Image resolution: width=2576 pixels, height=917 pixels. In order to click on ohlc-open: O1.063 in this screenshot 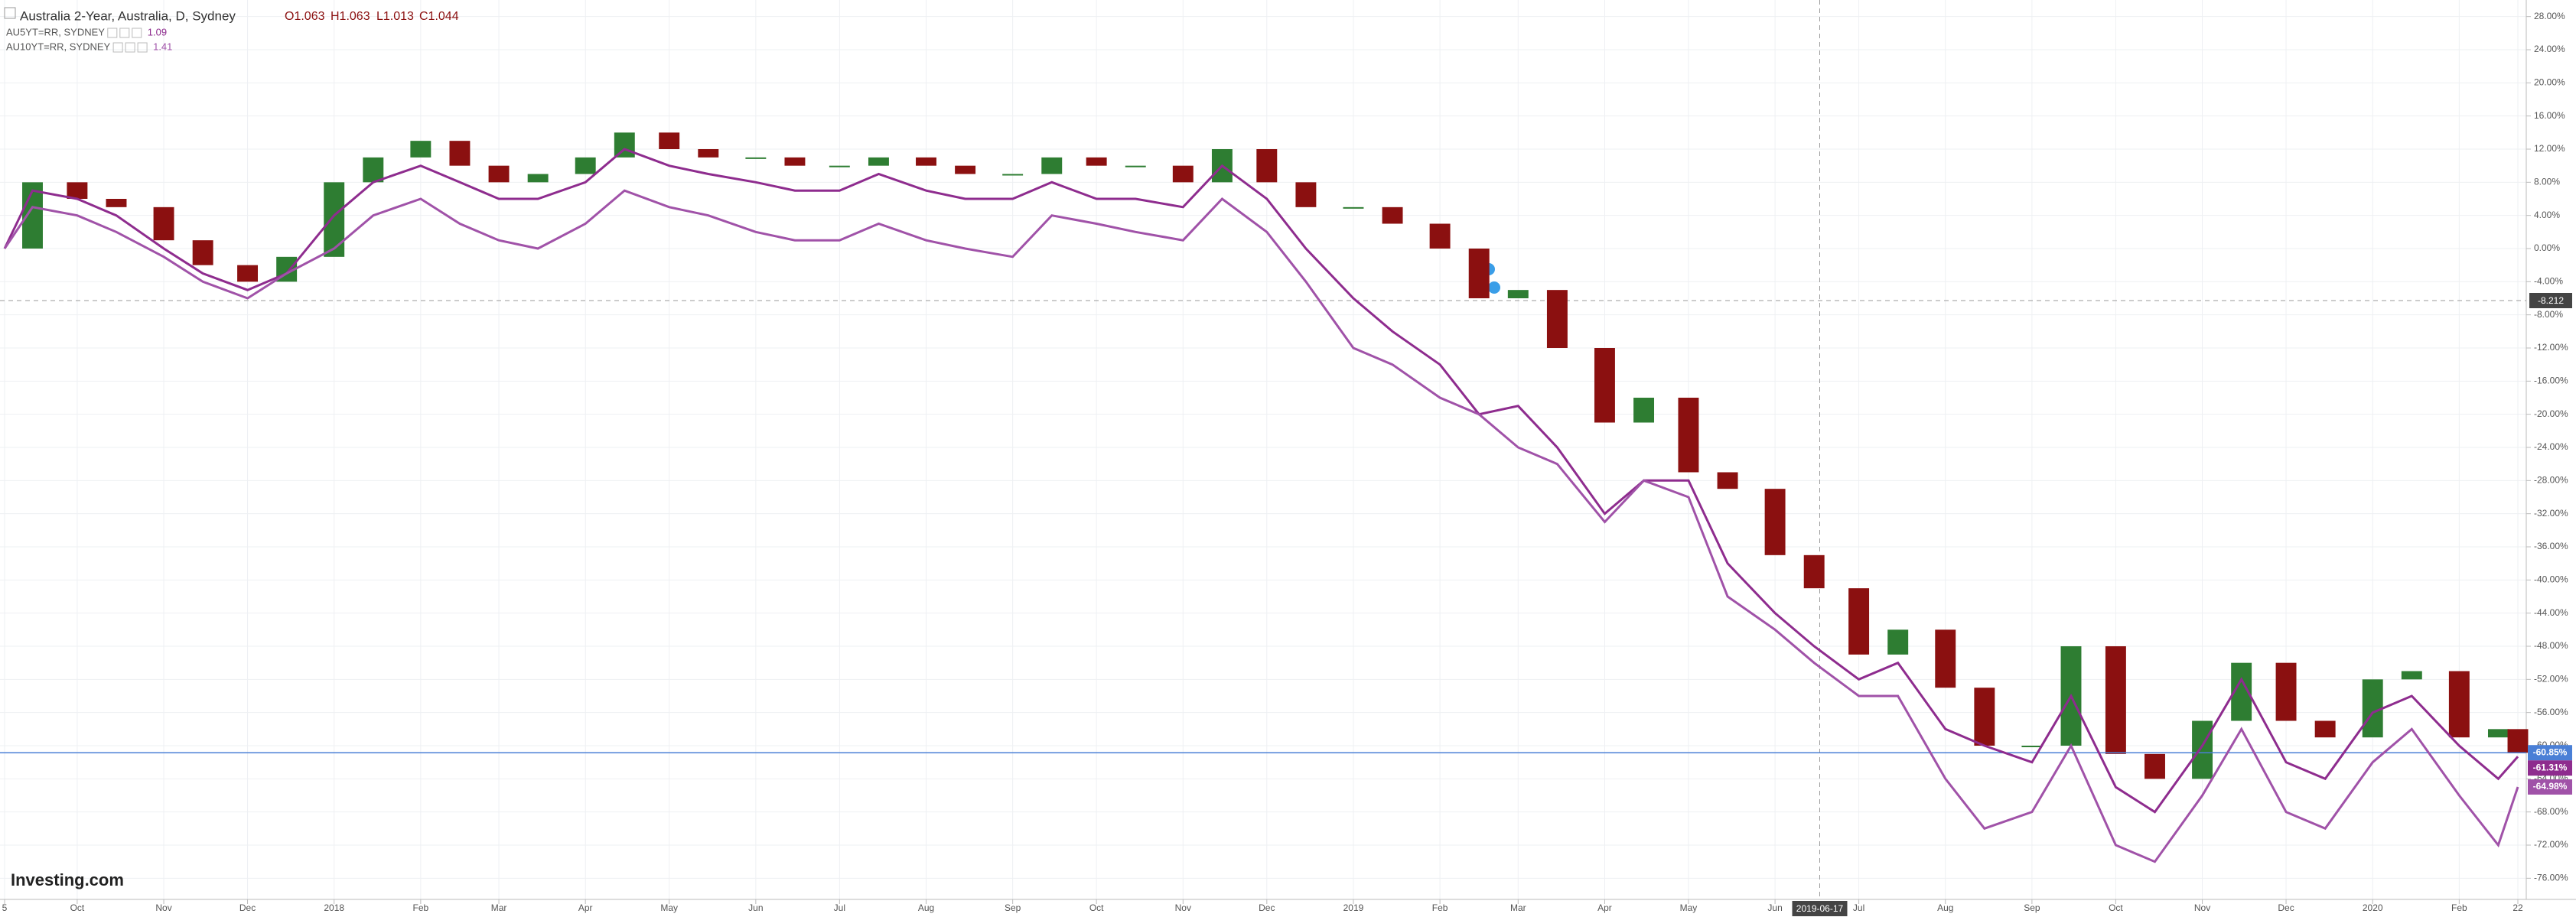, I will do `click(305, 16)`.